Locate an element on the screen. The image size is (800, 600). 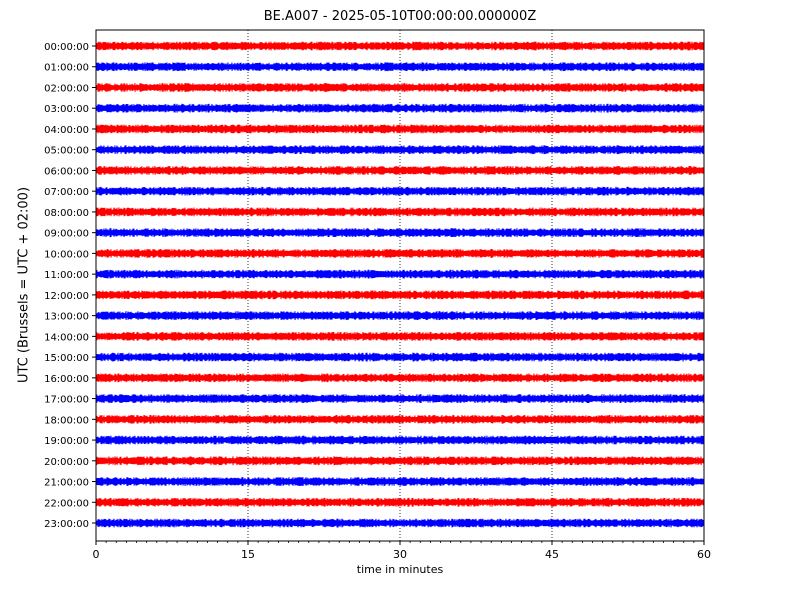
y-tick-label: 12:00:00 is located at coordinates (66, 296).